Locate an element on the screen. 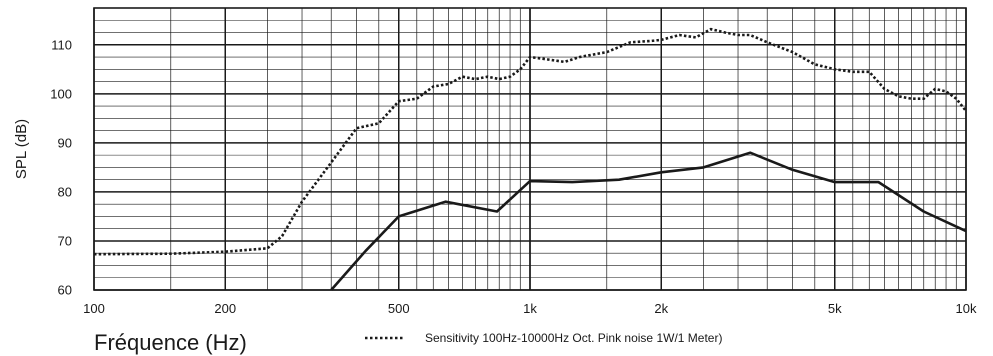 The image size is (993, 356). x-axis-label: Fréquence (Hz) is located at coordinates (170, 342).